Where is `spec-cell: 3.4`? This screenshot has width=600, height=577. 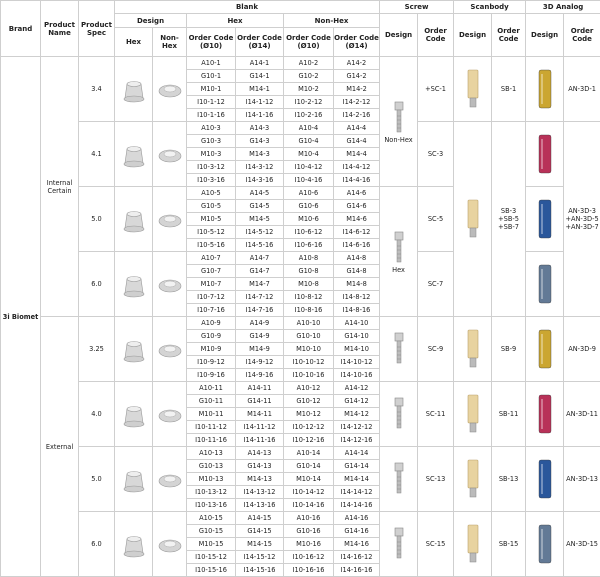 spec-cell: 3.4 is located at coordinates (97, 89).